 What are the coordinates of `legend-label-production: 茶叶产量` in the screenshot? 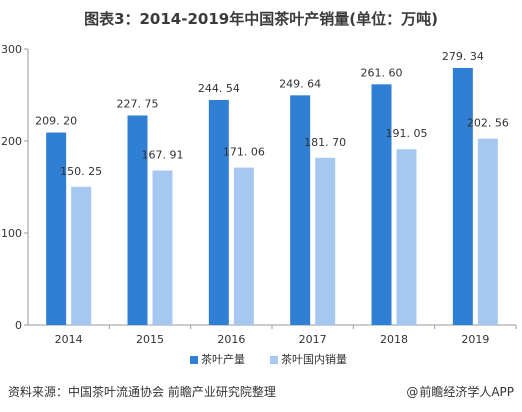 It's located at (223, 359).